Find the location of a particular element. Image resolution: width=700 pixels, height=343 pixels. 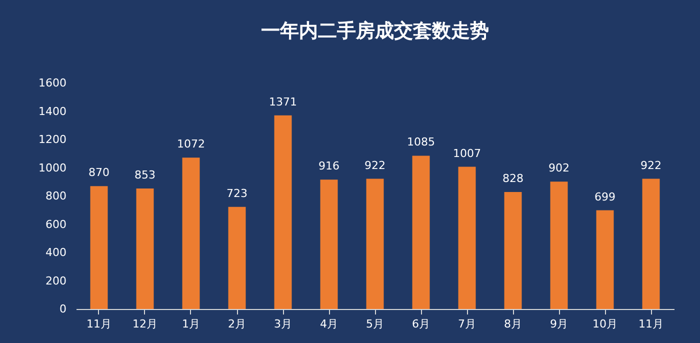

y-tick-label: 1000 is located at coordinates (52, 167).